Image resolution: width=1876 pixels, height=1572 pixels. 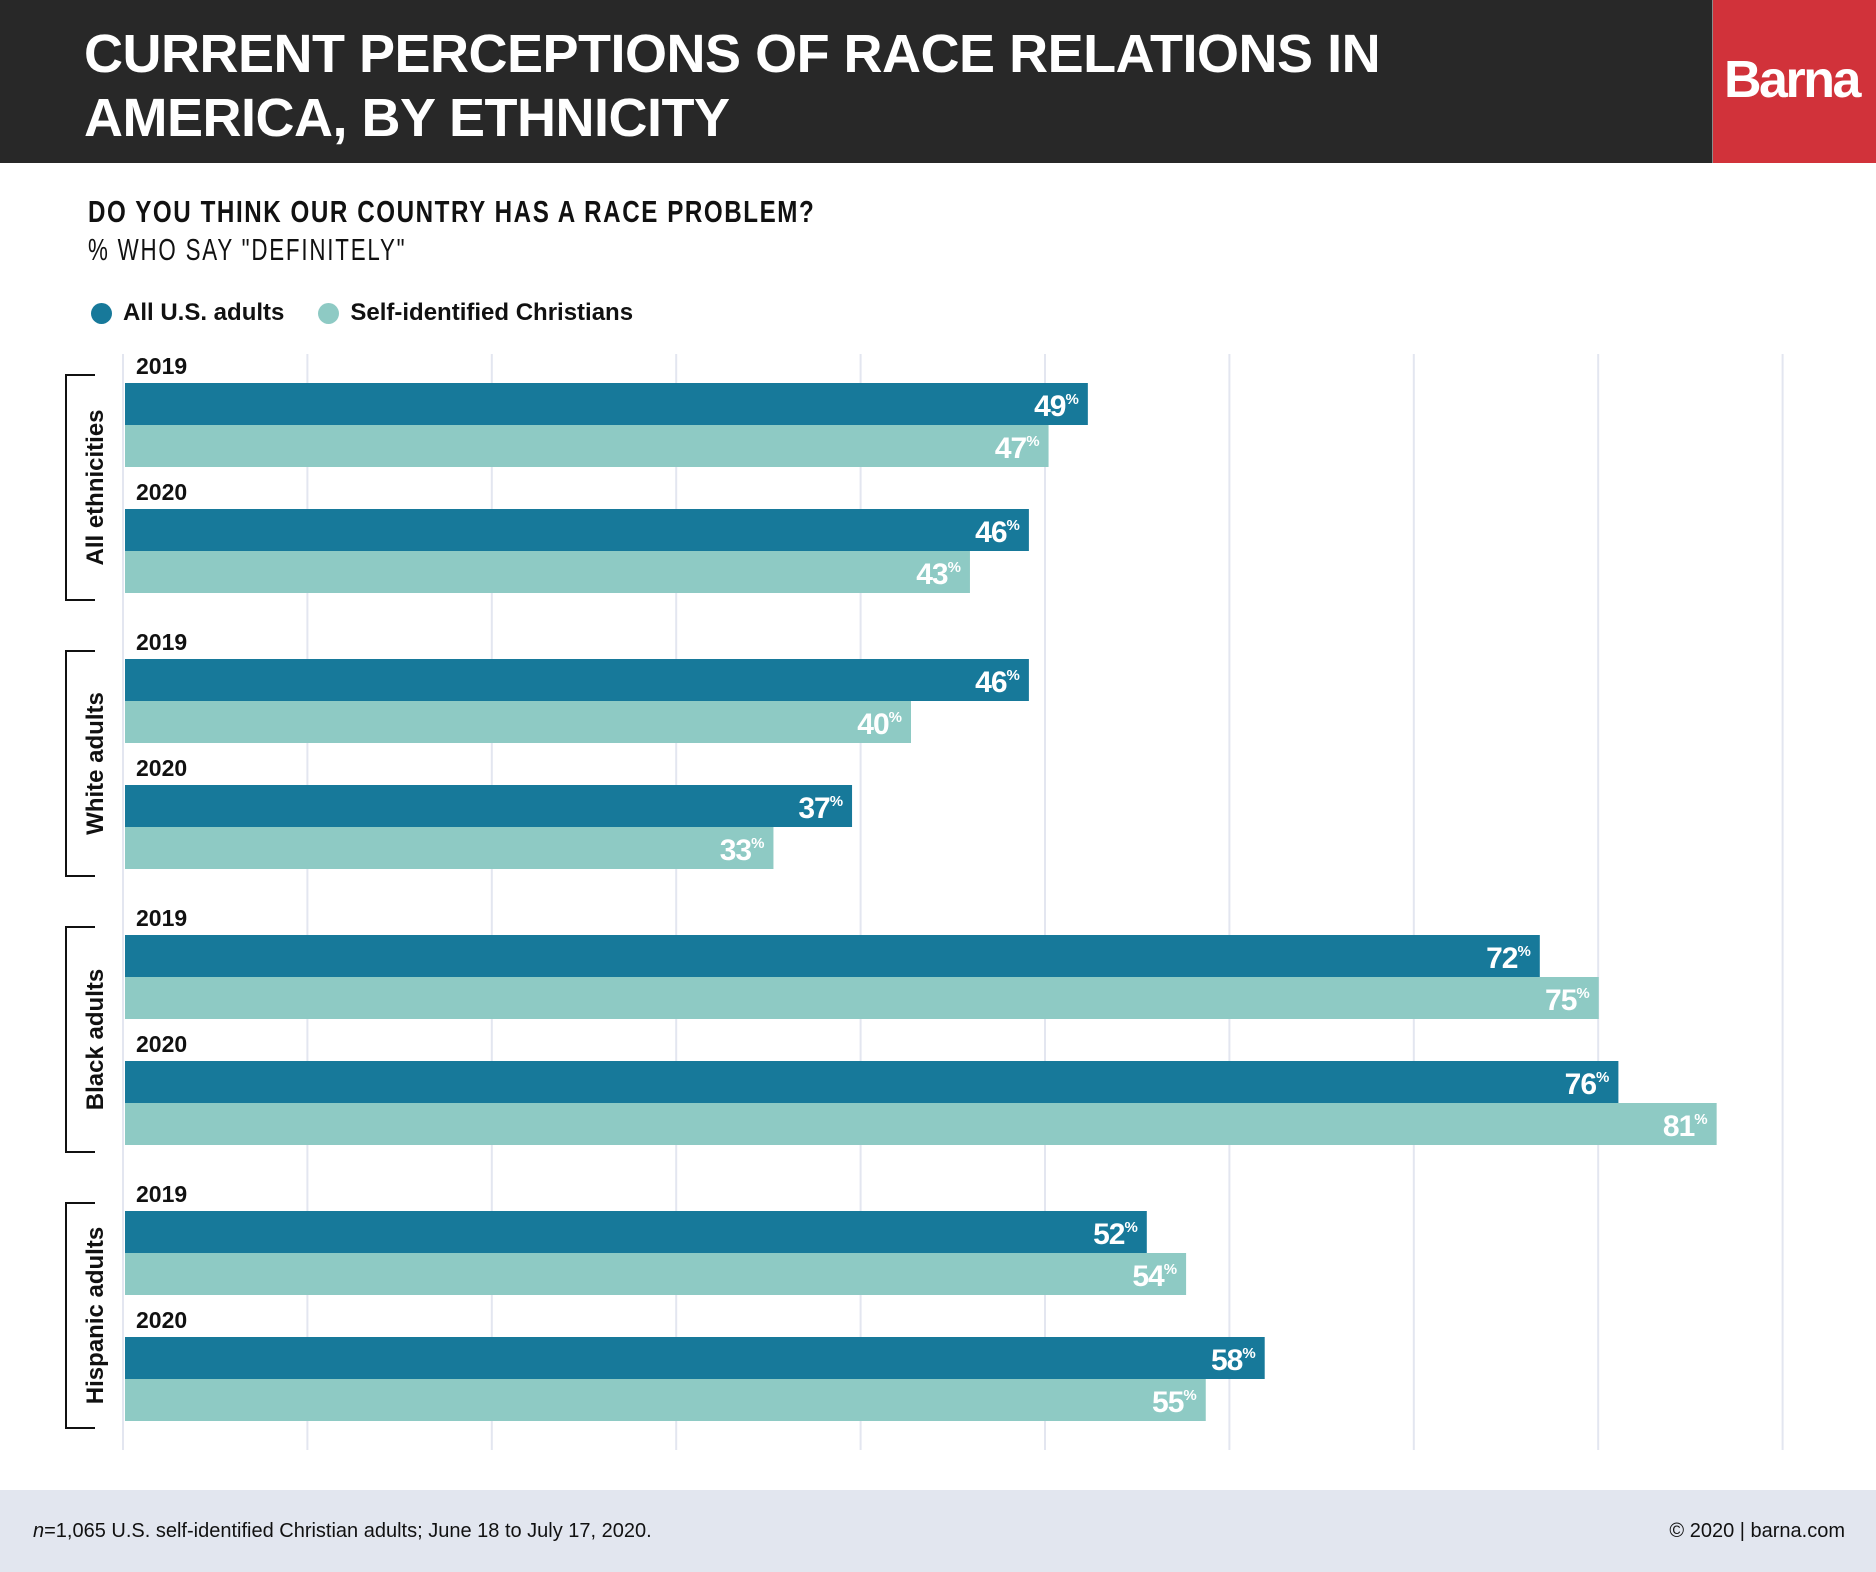 I want to click on group-label: White adults, so click(x=95, y=763).